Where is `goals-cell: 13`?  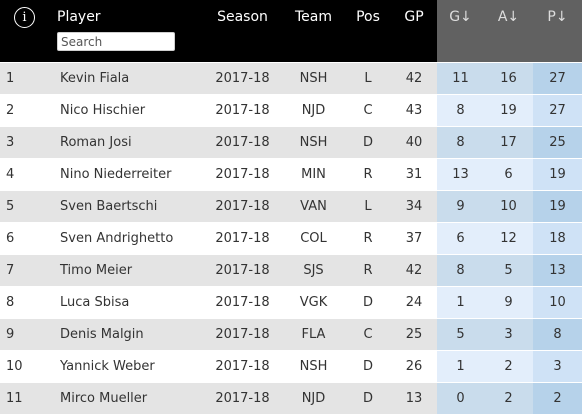 goals-cell: 13 is located at coordinates (460, 173).